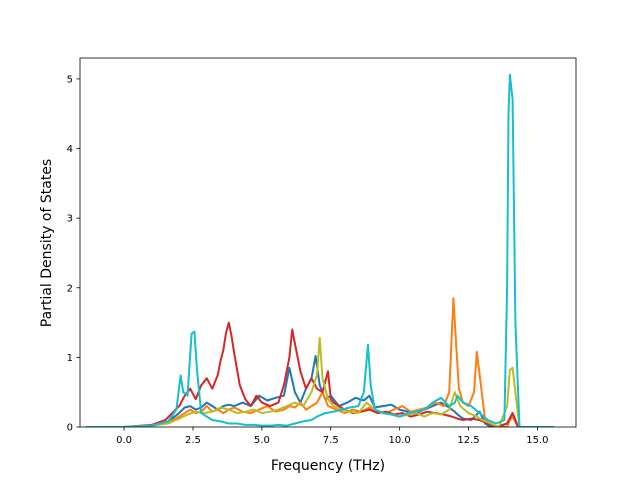 This screenshot has height=480, width=640. What do you see at coordinates (70, 428) in the screenshot?
I see `y-tick-label: 0` at bounding box center [70, 428].